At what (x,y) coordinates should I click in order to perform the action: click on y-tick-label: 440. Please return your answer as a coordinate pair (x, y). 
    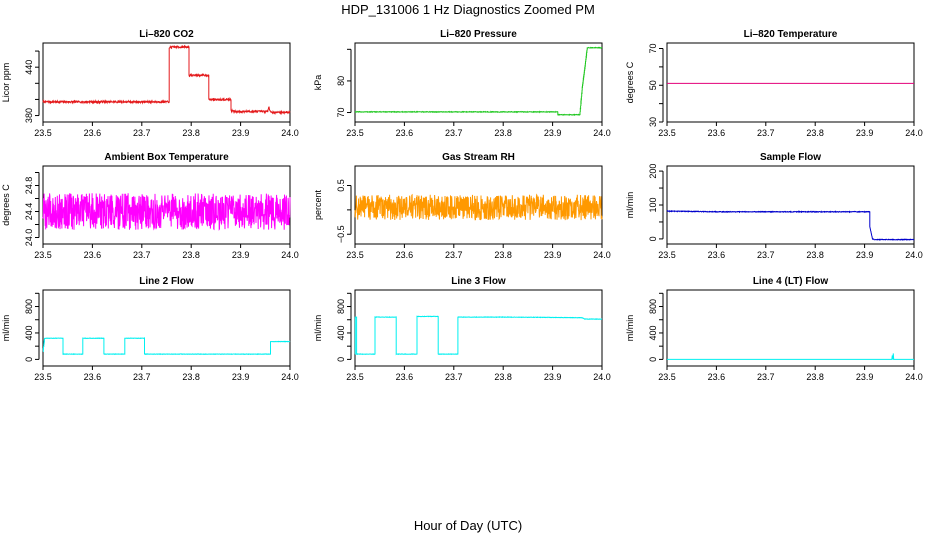
    Looking at the image, I should click on (29, 67).